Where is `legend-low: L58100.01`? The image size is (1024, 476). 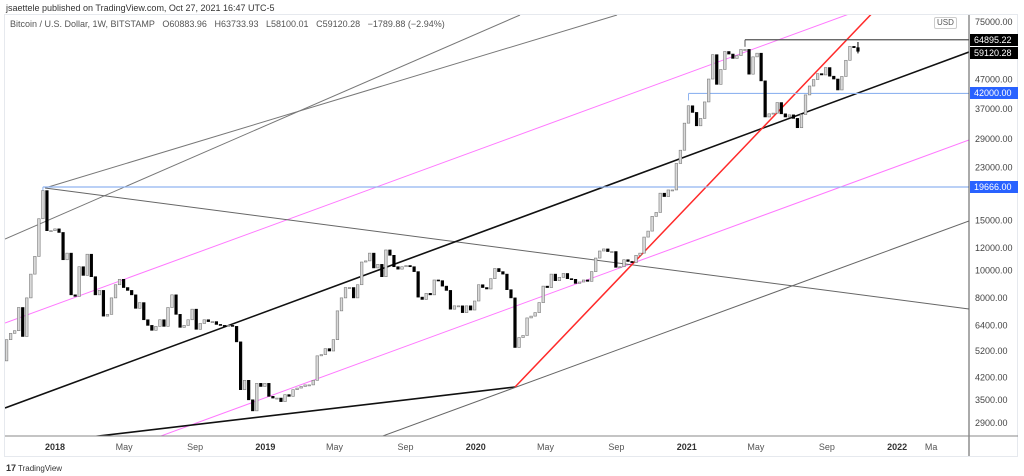 legend-low: L58100.01 is located at coordinates (287, 24).